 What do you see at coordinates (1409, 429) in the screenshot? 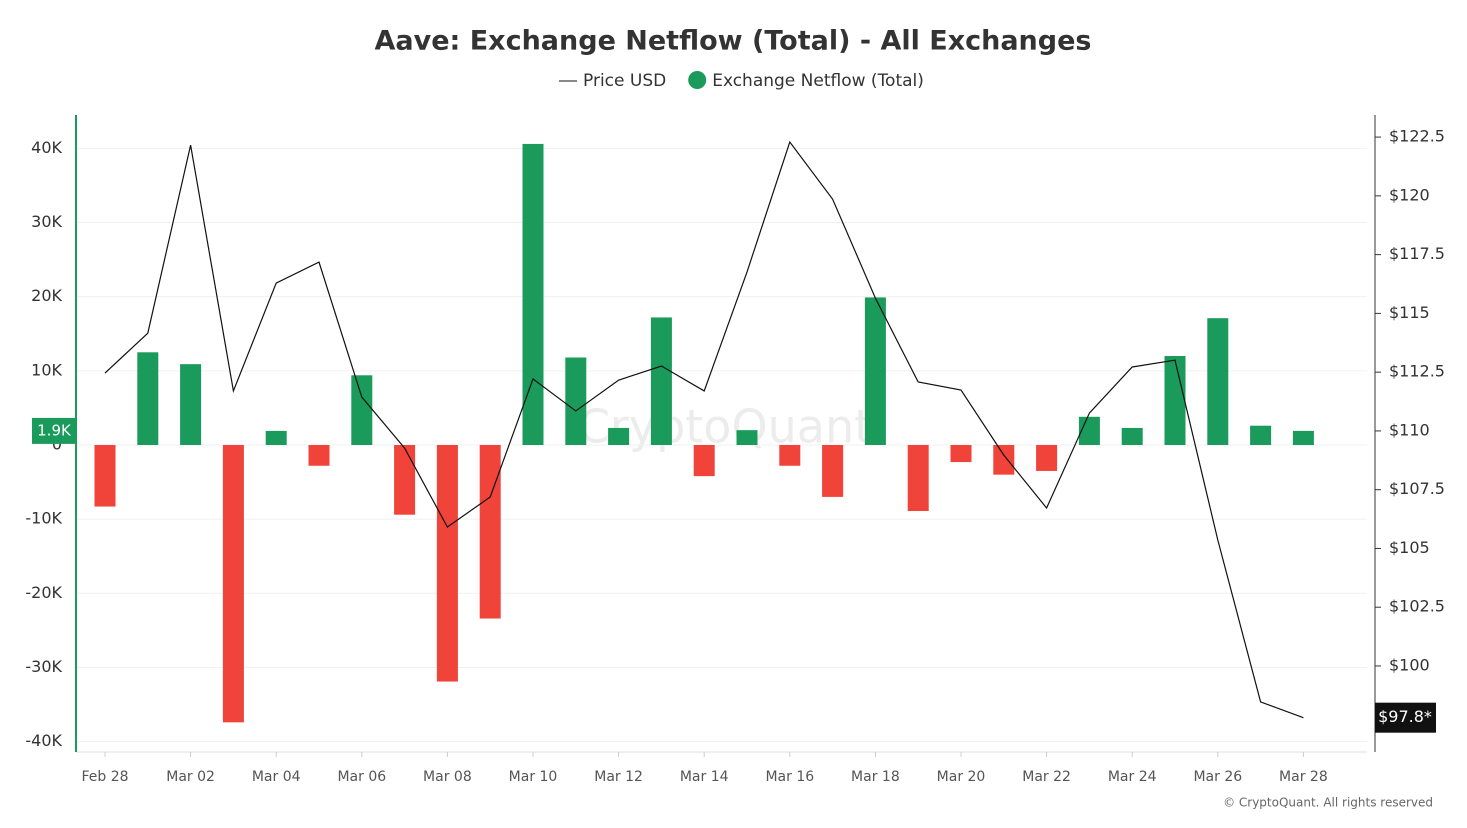
I see `y2-tick-label: $110` at bounding box center [1409, 429].